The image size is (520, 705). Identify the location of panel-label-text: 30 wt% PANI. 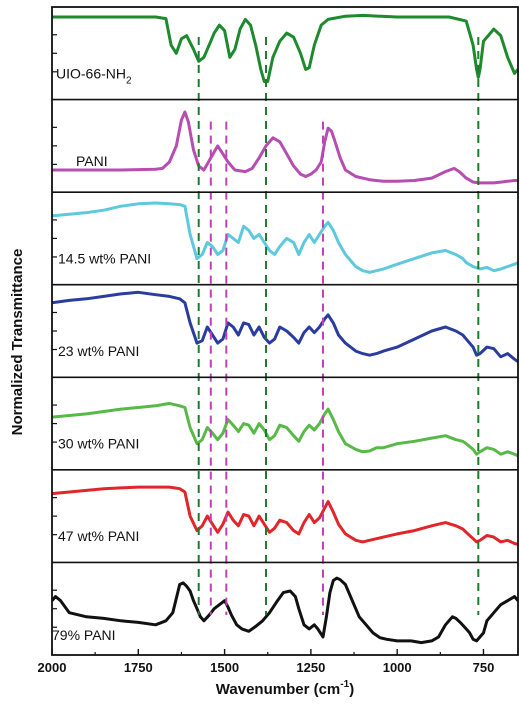
(98, 444).